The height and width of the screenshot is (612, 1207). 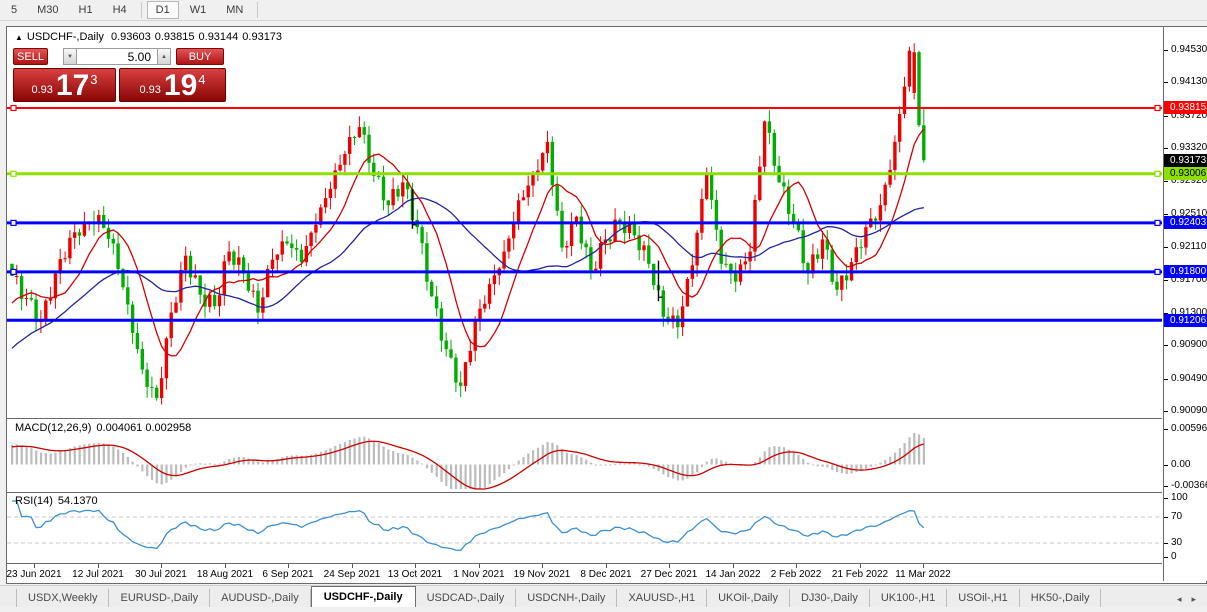 What do you see at coordinates (144, 428) in the screenshot?
I see `macd-values: 0.004061 0.002958` at bounding box center [144, 428].